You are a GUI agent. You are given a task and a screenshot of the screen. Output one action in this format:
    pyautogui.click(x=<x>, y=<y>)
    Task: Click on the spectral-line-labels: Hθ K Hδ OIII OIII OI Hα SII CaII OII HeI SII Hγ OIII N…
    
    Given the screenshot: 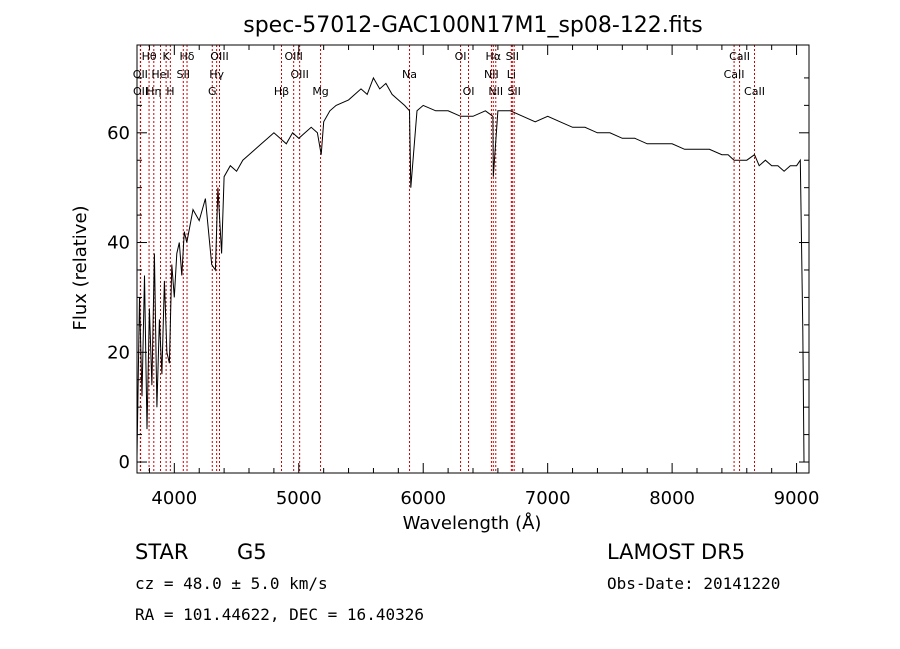 What is the action you would take?
    pyautogui.click(x=449, y=74)
    